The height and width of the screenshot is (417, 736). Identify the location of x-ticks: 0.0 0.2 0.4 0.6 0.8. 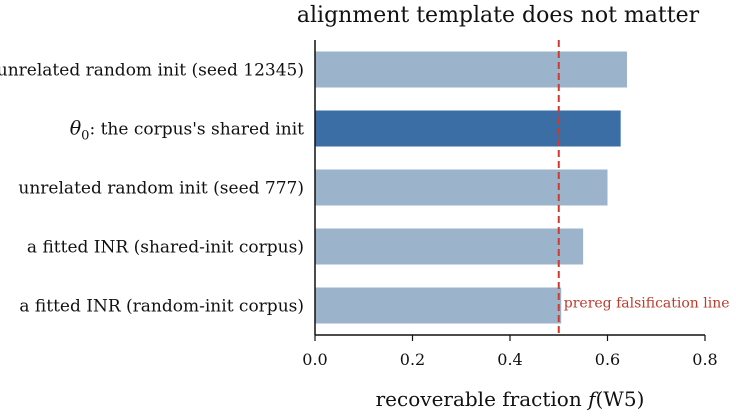
(510, 352).